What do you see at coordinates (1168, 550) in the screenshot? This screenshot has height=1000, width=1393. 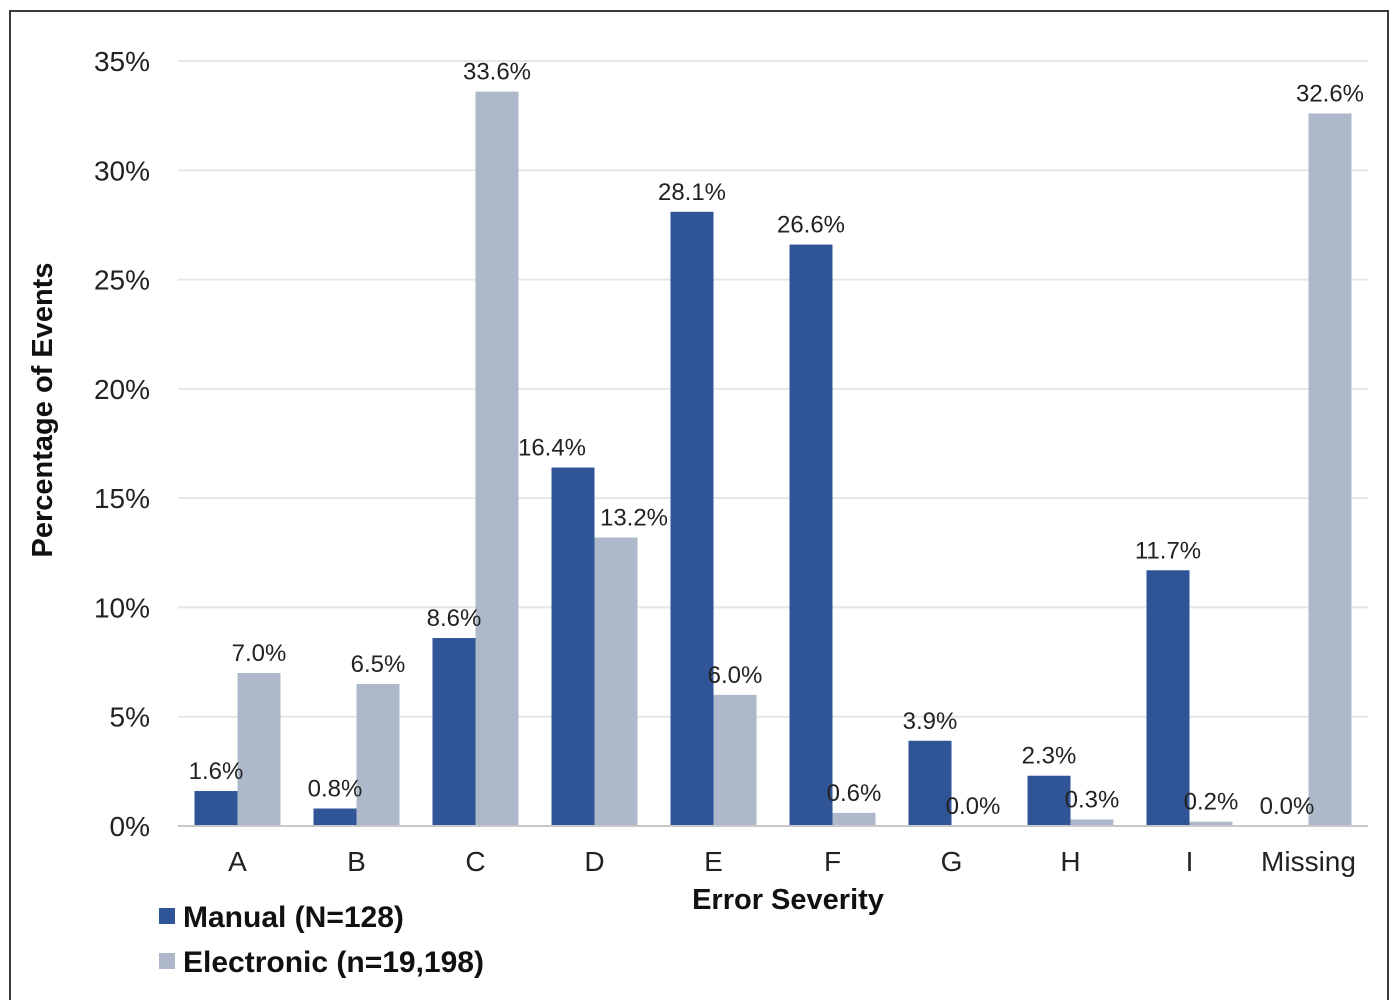 I see `data-label-manual-i: 11.7%` at bounding box center [1168, 550].